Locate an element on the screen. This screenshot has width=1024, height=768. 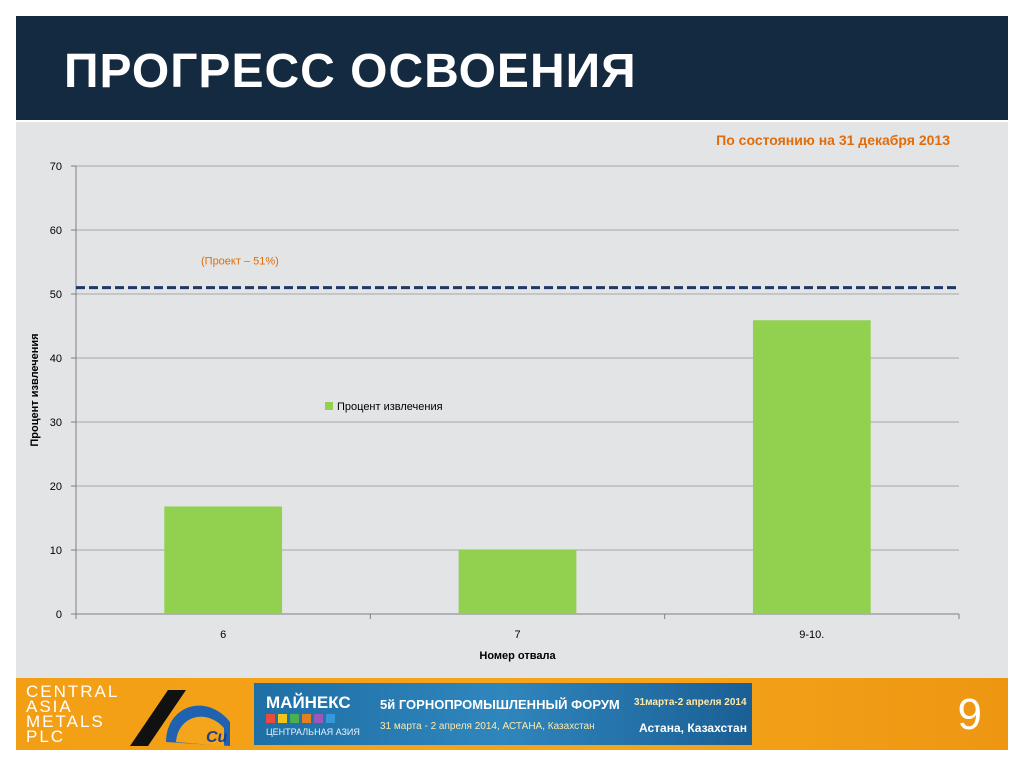
y-tick-label: 10 is located at coordinates (56, 551).